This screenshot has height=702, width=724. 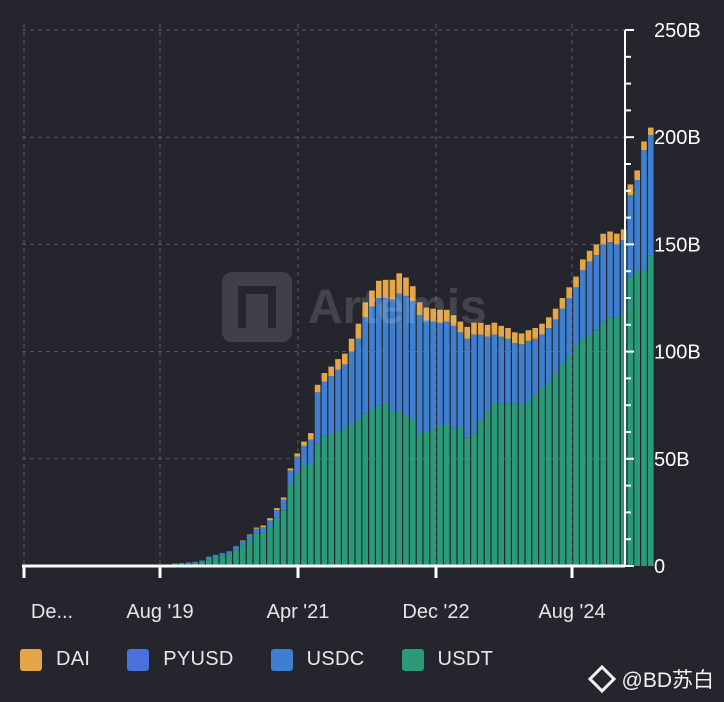 I want to click on legend-item-dai: DAI, so click(x=55, y=659).